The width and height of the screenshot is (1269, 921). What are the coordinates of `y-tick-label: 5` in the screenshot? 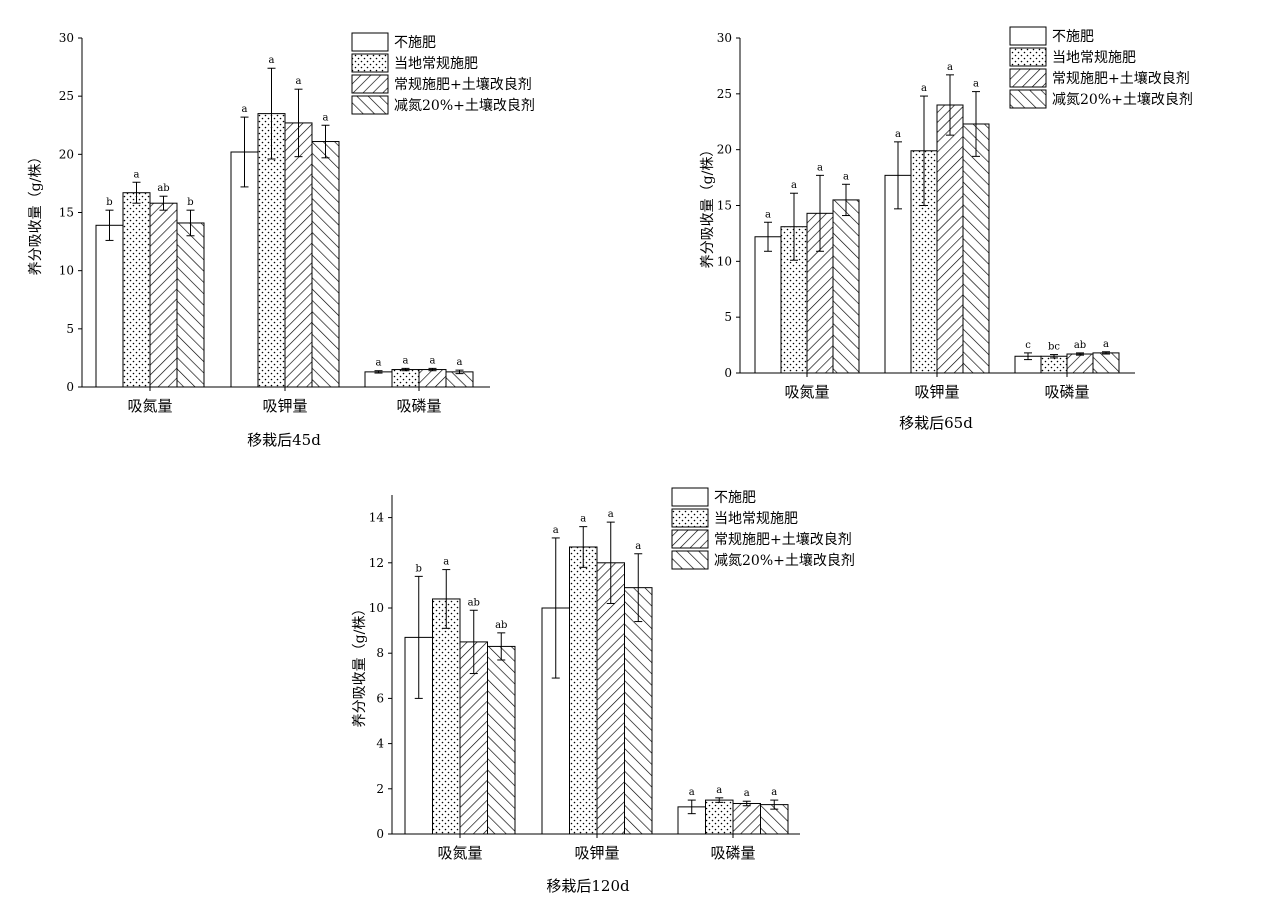 It's located at (70, 329).